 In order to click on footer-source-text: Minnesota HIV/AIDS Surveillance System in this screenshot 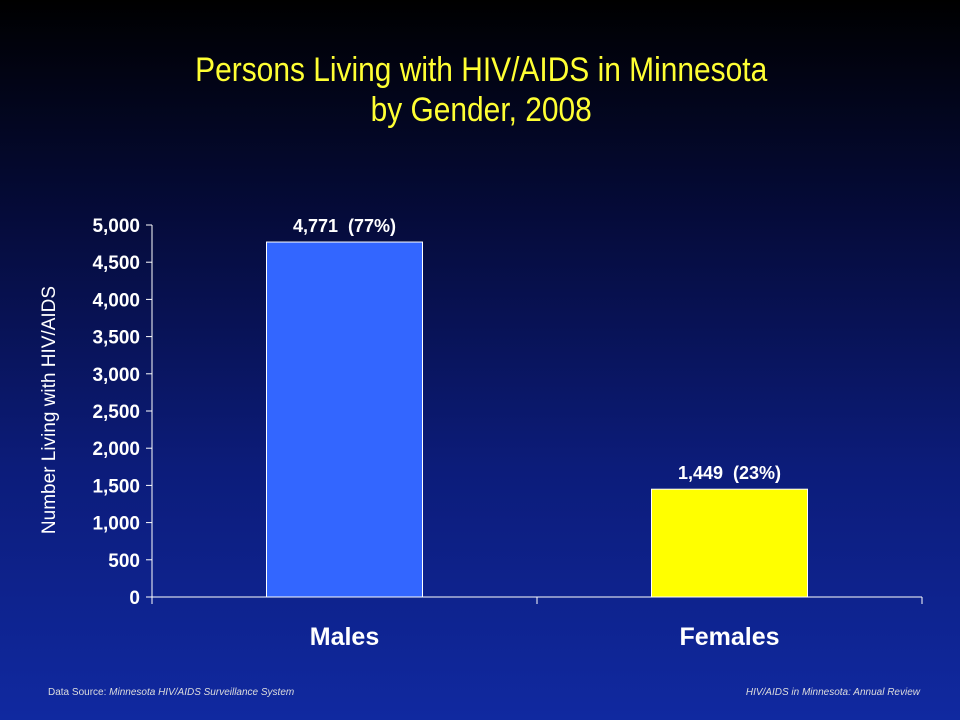, I will do `click(202, 692)`.